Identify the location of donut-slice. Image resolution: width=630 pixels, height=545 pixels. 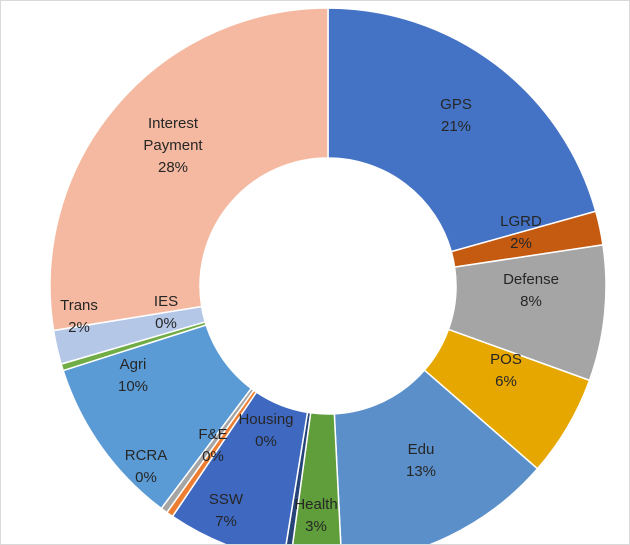
(436, 456).